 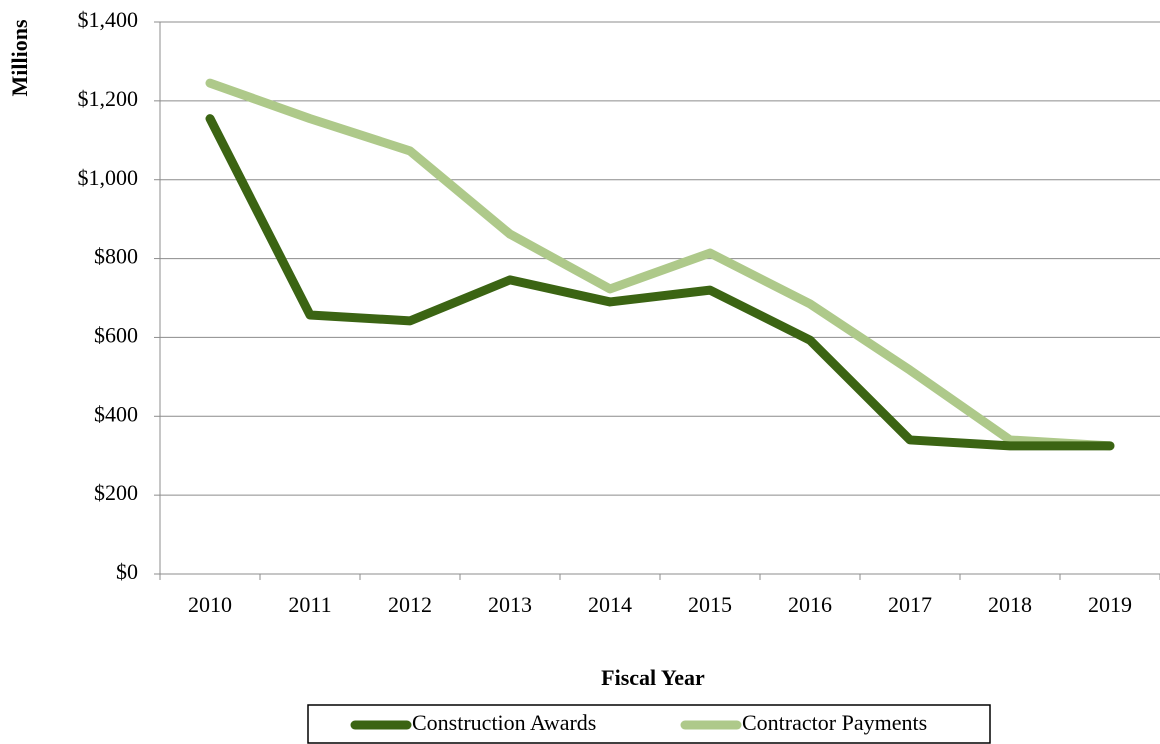 I want to click on x-tick-label: 2013, so click(x=510, y=604).